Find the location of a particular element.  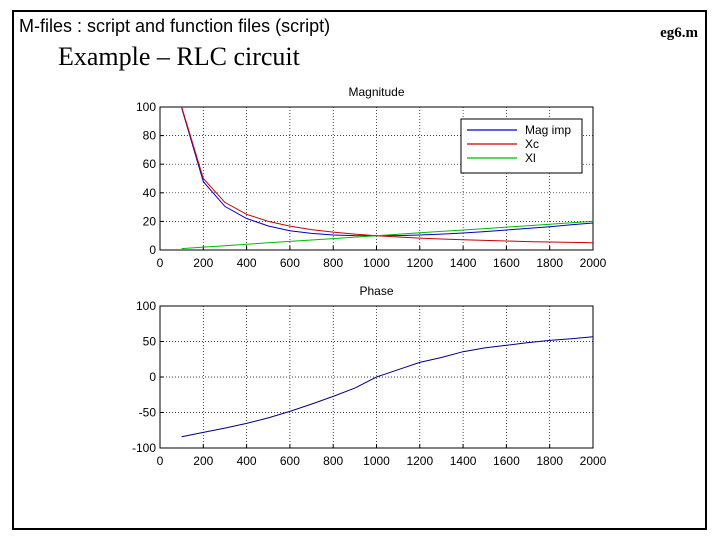

slide-title: Example – RLC circuit is located at coordinates (179, 56).